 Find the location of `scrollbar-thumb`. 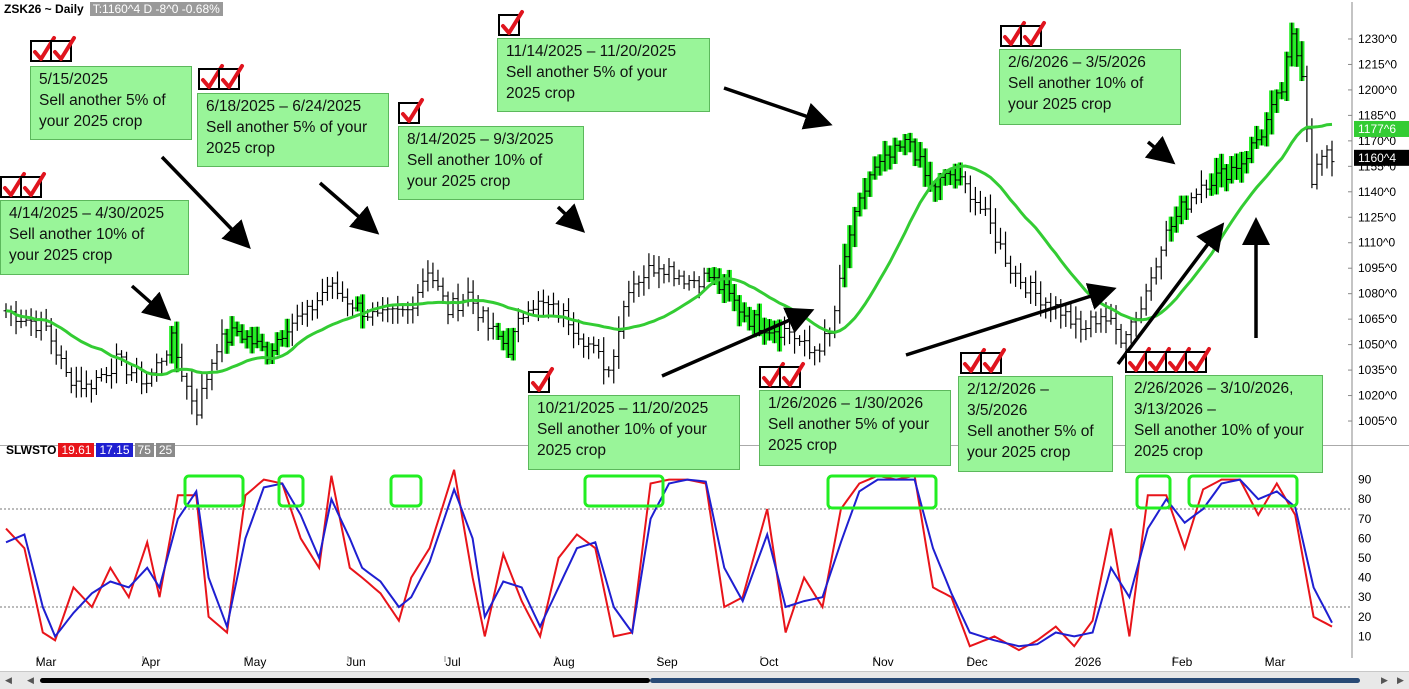

scrollbar-thumb is located at coordinates (1005, 680).